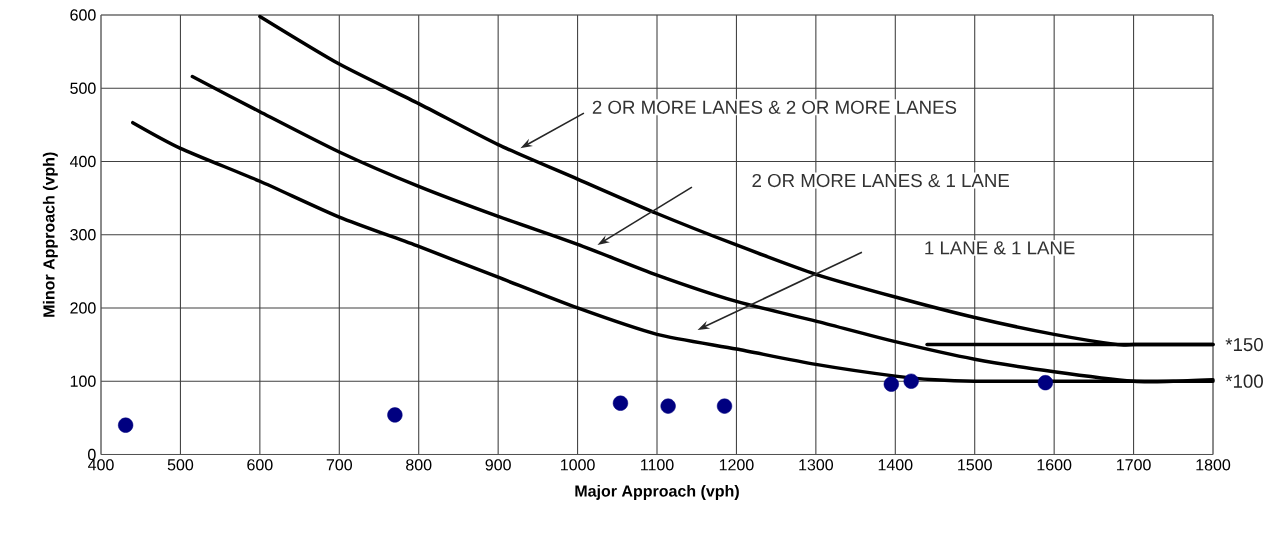 The height and width of the screenshot is (533, 1286). I want to click on y-tick-label: 100, so click(83, 381).